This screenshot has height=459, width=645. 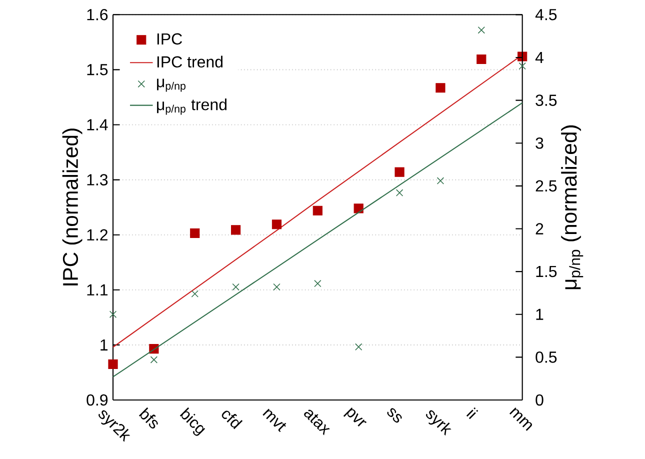 What do you see at coordinates (274, 420) in the screenshot?
I see `x-tick-label: mvt` at bounding box center [274, 420].